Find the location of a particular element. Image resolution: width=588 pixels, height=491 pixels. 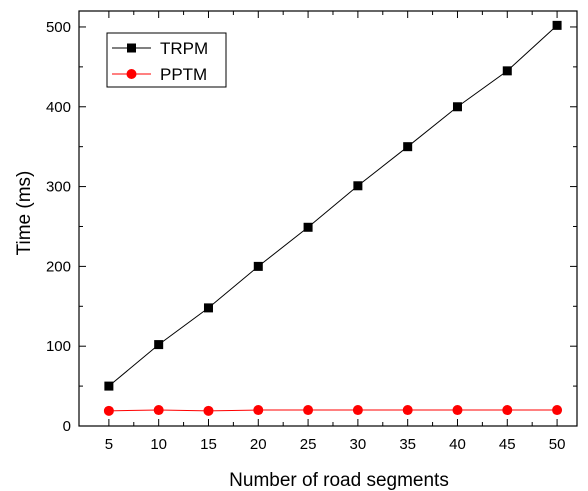

legend-item-trpm: TRPM is located at coordinates (160, 48).